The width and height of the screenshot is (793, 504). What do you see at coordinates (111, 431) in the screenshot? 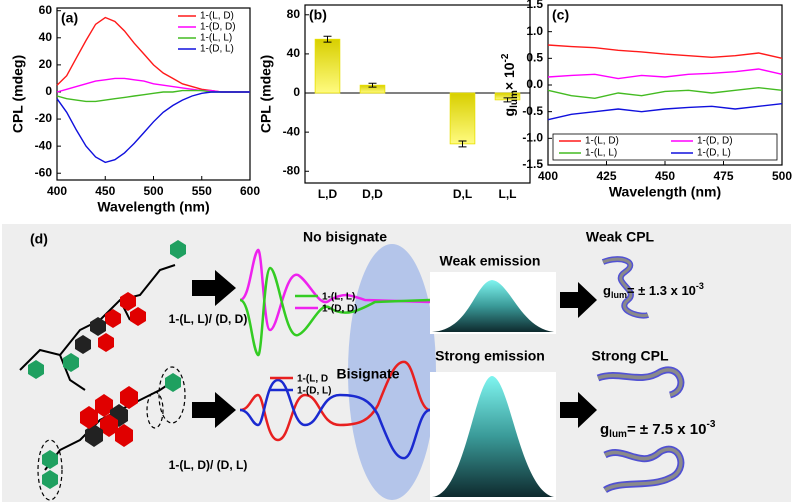
I see `molecule-bottom-rings` at bounding box center [111, 431].